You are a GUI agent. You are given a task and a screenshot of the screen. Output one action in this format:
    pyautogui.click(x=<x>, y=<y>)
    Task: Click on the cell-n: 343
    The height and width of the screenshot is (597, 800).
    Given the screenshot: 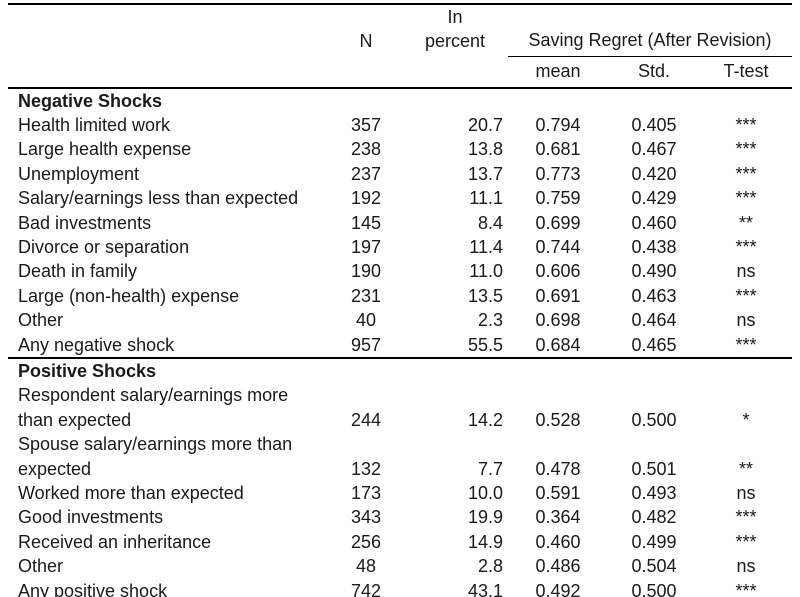 What is the action you would take?
    pyautogui.click(x=366, y=517)
    